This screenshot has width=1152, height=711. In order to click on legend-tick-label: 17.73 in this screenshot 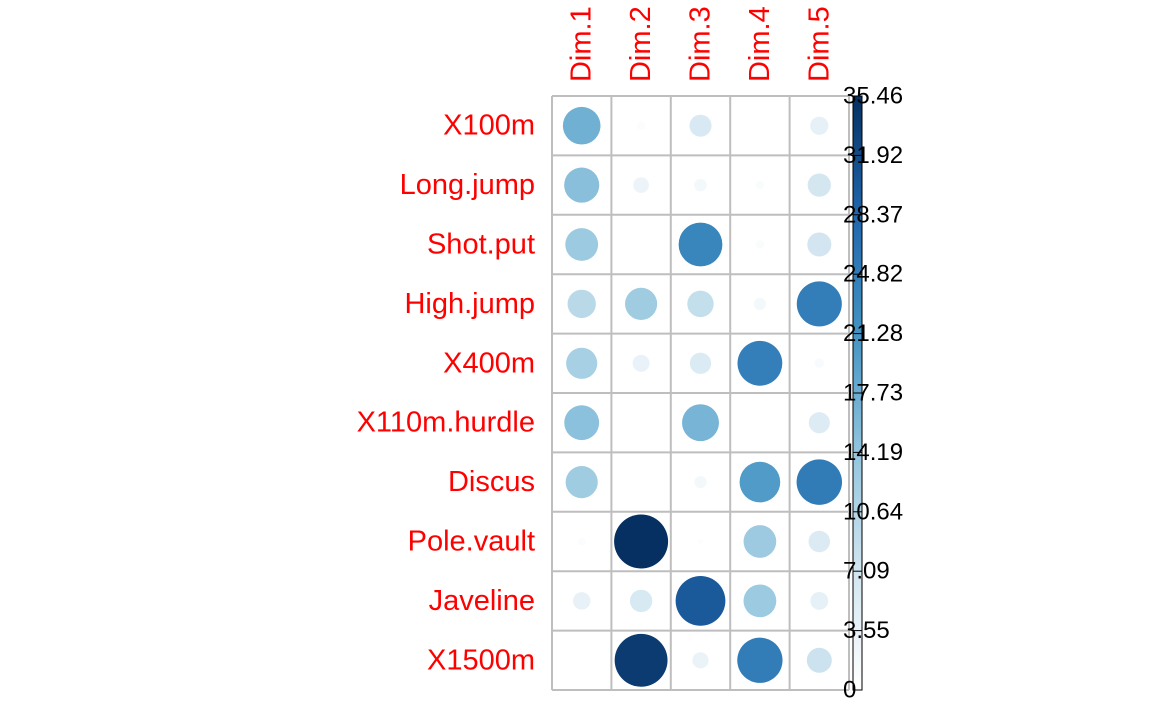, I will do `click(873, 393)`.